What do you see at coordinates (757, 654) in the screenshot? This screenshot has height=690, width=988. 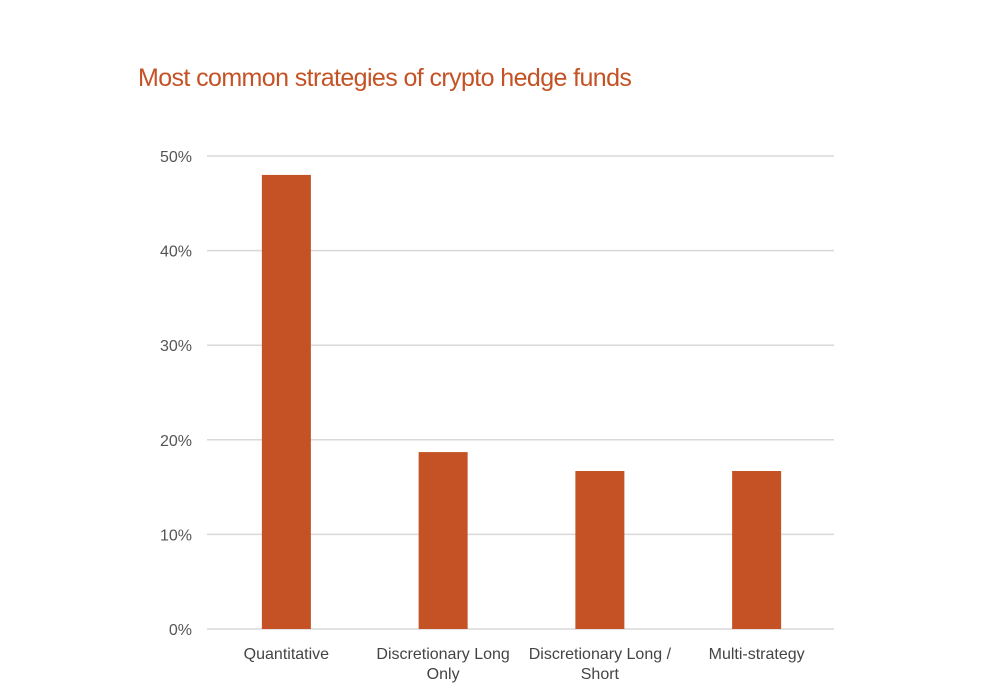 I see `x-category-label: Multi-strategy` at bounding box center [757, 654].